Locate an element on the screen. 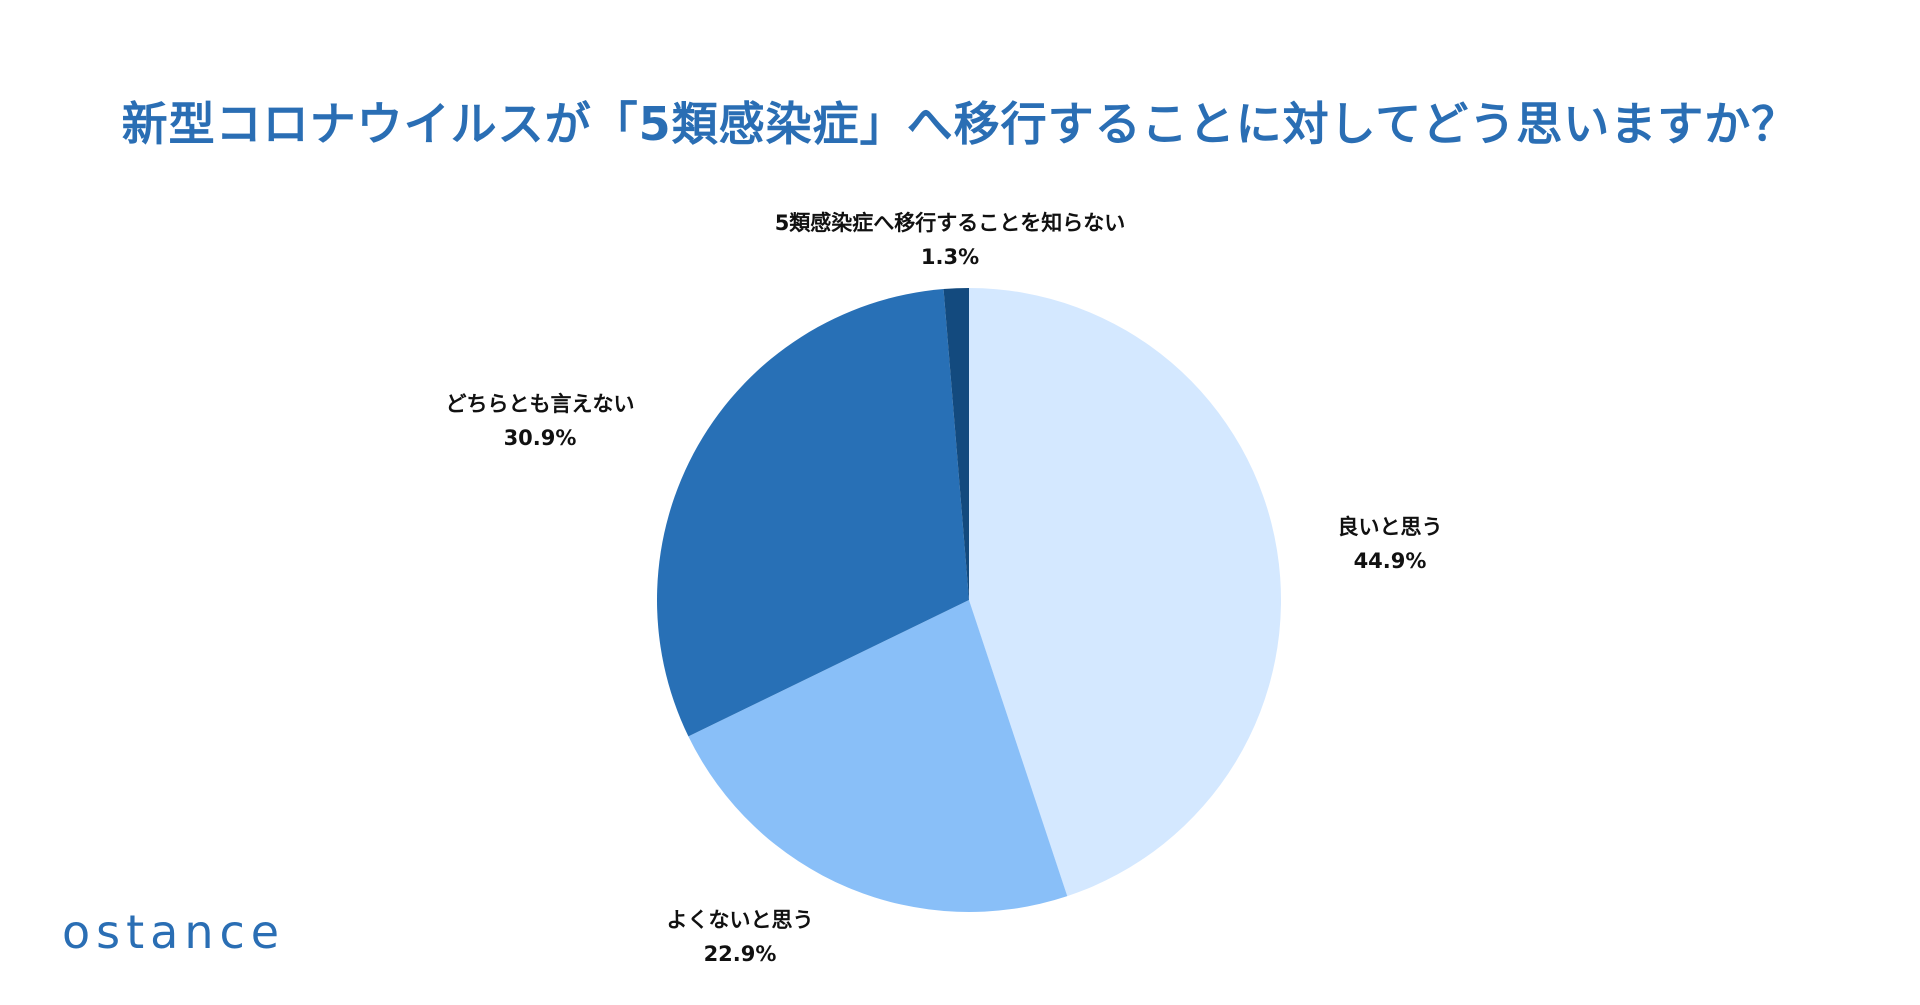  slice-label-neutral-value: 30.9% is located at coordinates (540, 438).